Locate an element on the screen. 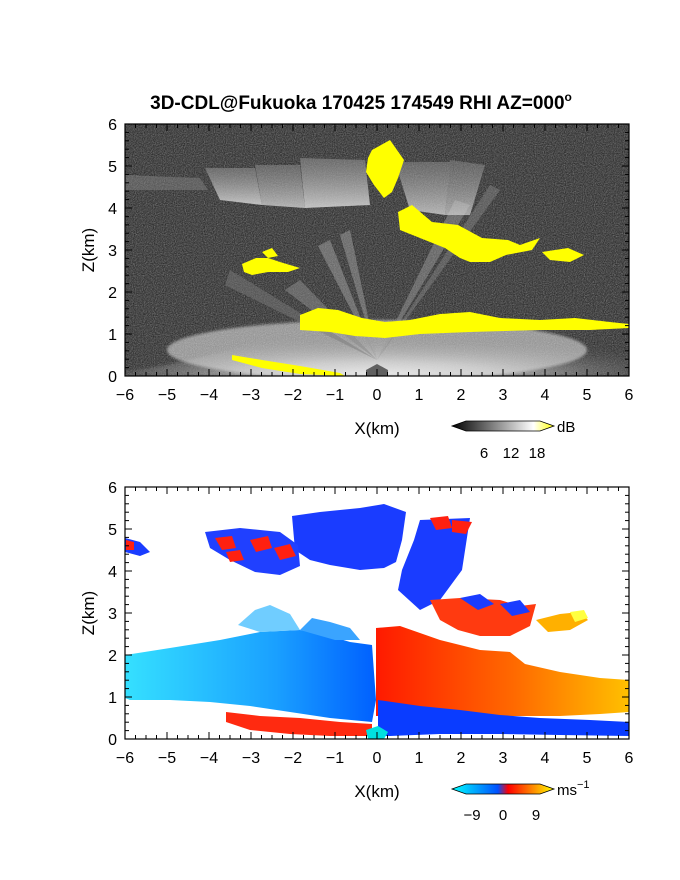  velocity-y-tick-label: 2 is located at coordinates (112, 656).